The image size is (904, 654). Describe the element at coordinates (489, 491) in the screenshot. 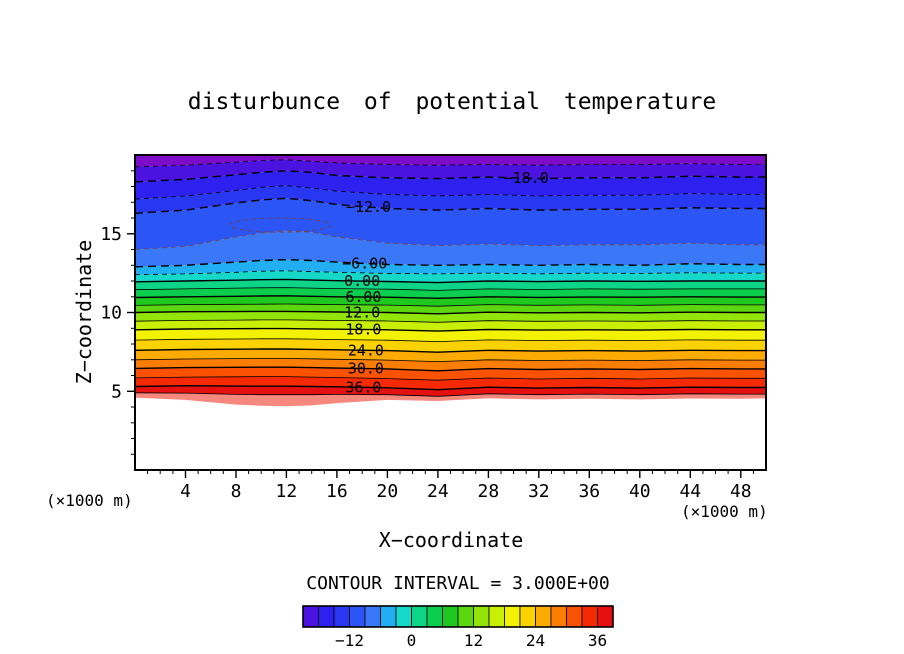

I see `x-tick-label: 28` at that location.